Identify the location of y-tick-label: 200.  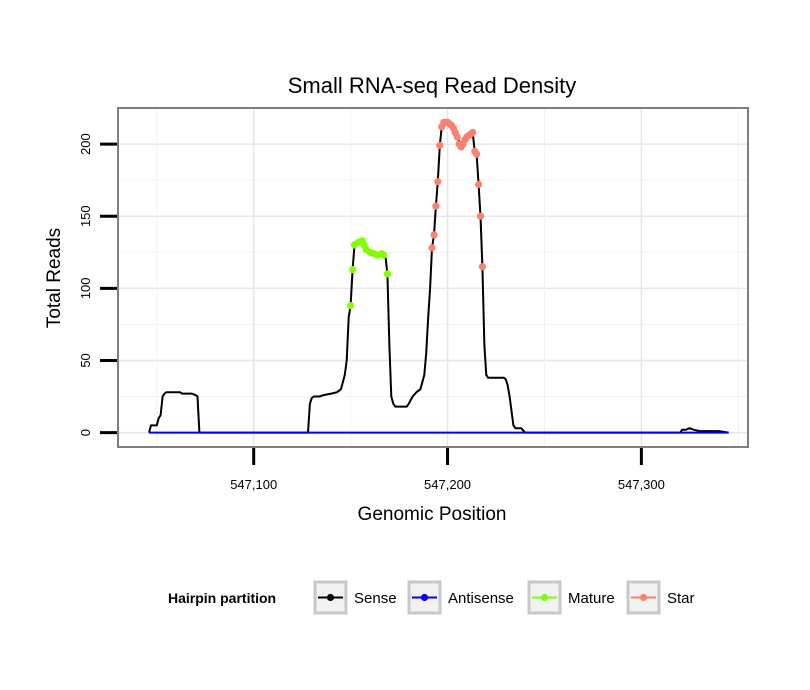
(85, 144).